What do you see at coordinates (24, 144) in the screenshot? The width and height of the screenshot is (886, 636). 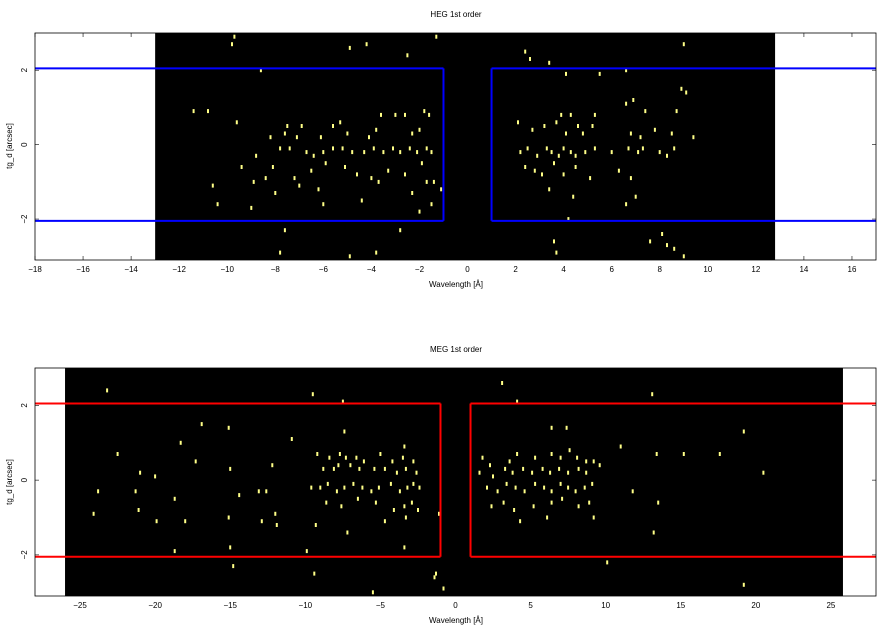 I see `heg-y-tick-label: 0` at bounding box center [24, 144].